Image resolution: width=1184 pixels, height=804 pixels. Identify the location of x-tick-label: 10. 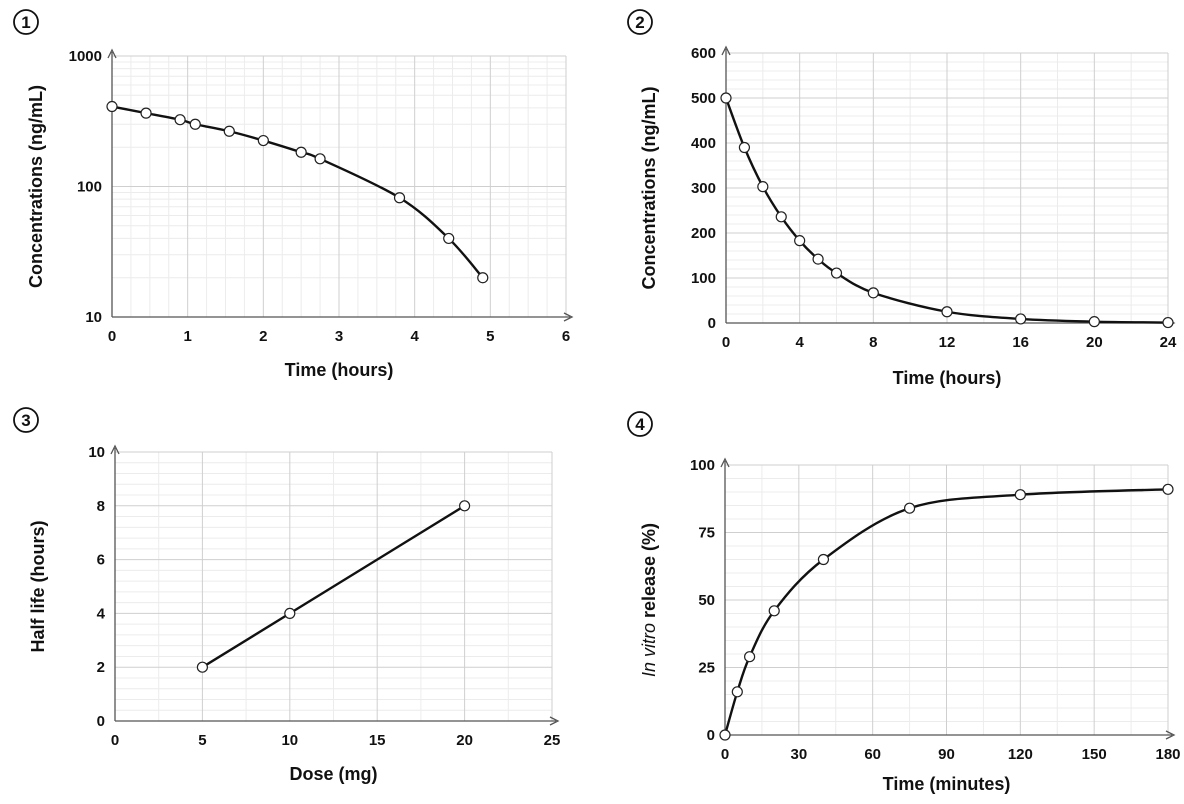
(289, 740).